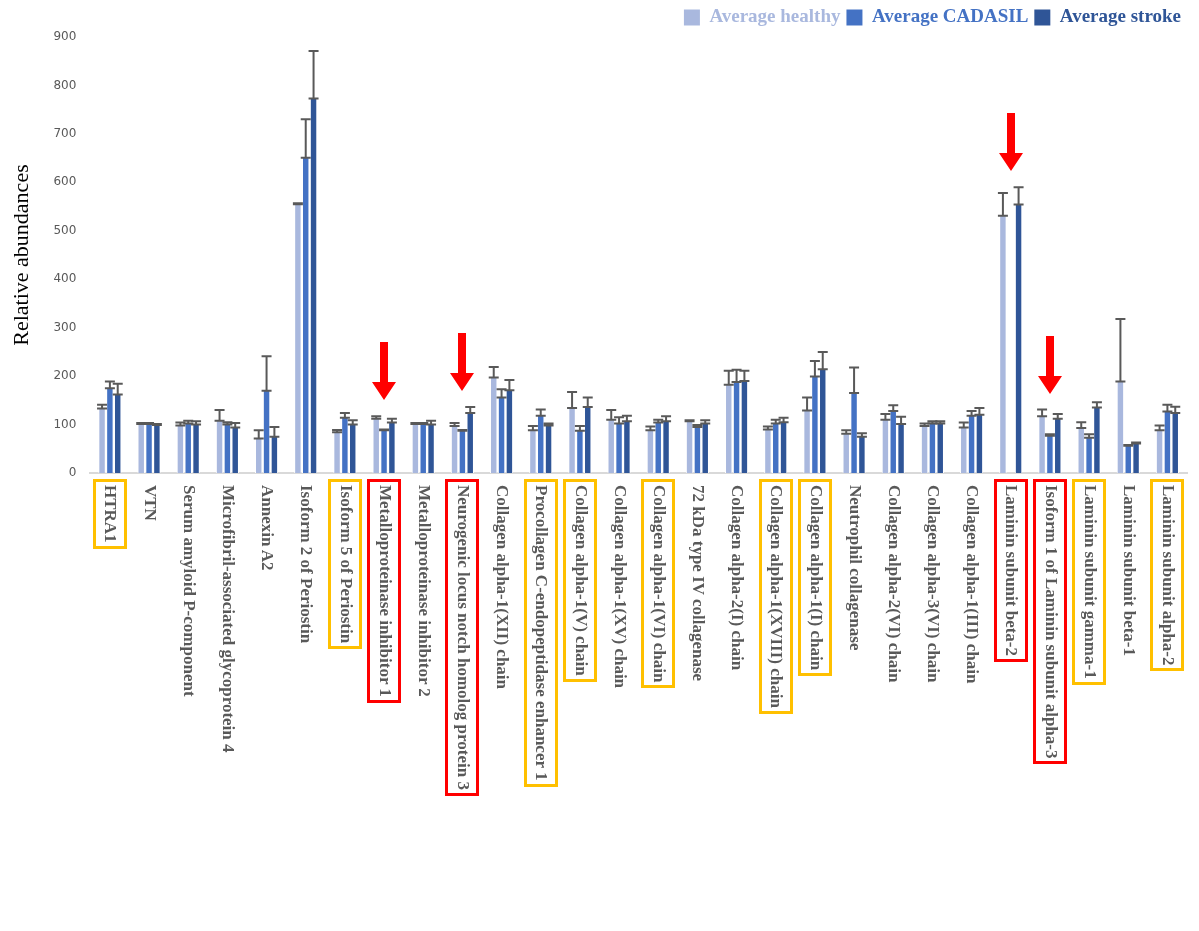 This screenshot has width=1199, height=931. I want to click on x-tick-label: Serum amyloid P-component, so click(189, 591).